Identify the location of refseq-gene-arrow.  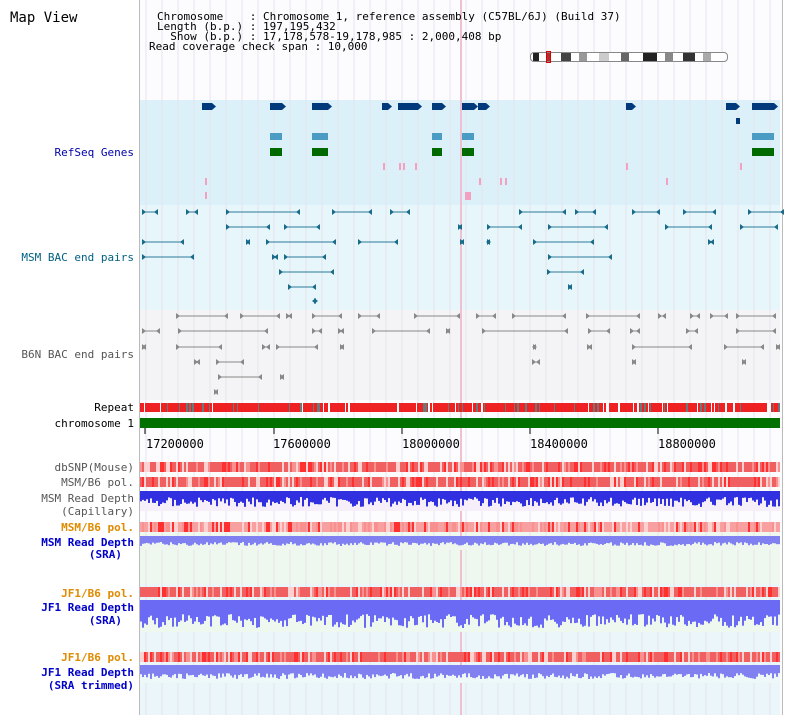
(390, 106).